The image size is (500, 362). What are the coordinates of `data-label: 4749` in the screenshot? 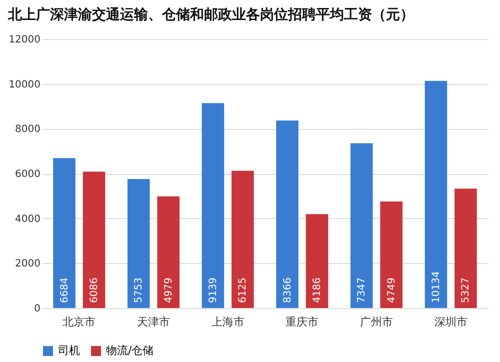 It's located at (392, 290).